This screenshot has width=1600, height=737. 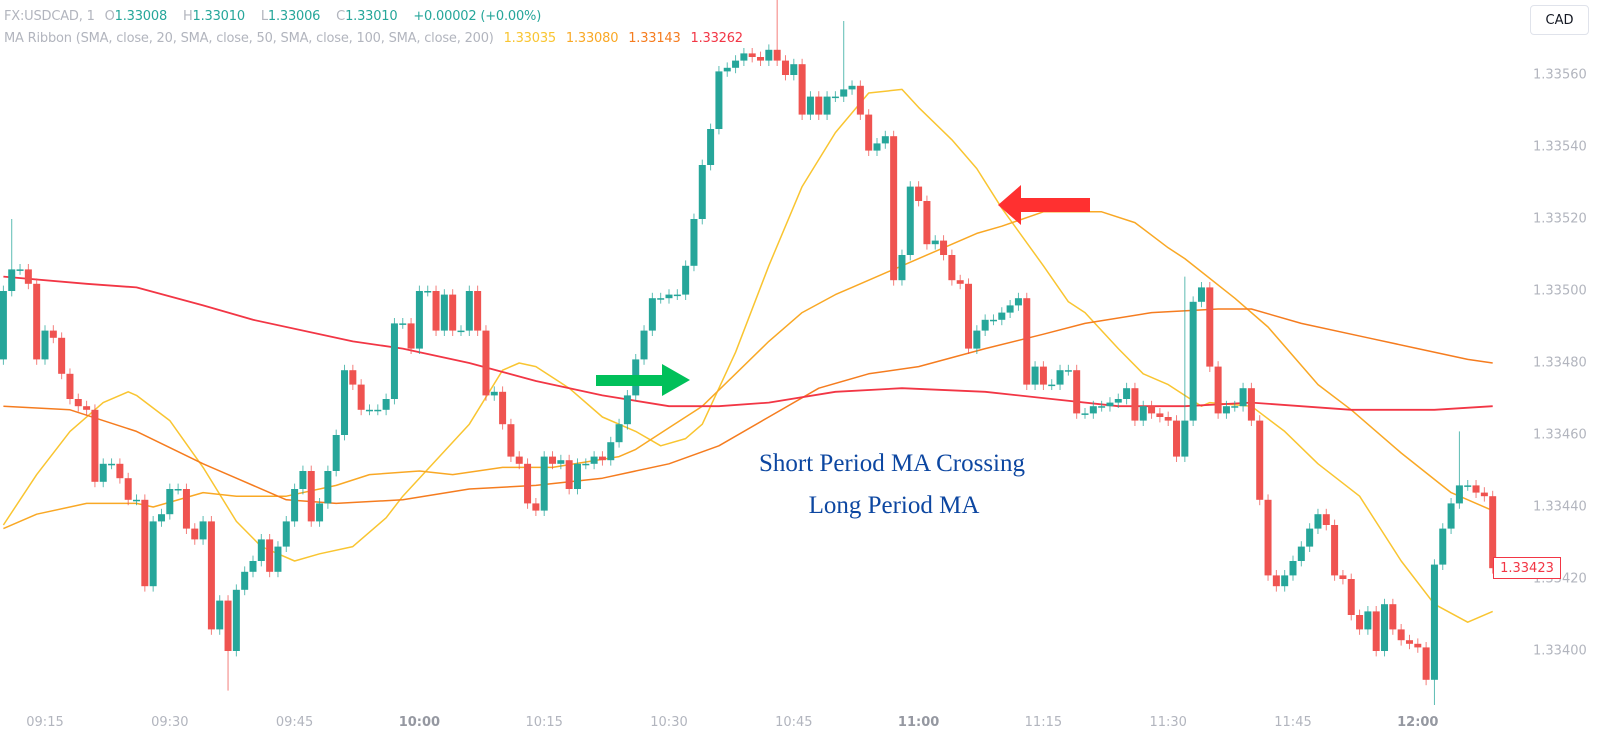 I want to click on currency-button: CAD, so click(x=1559, y=20).